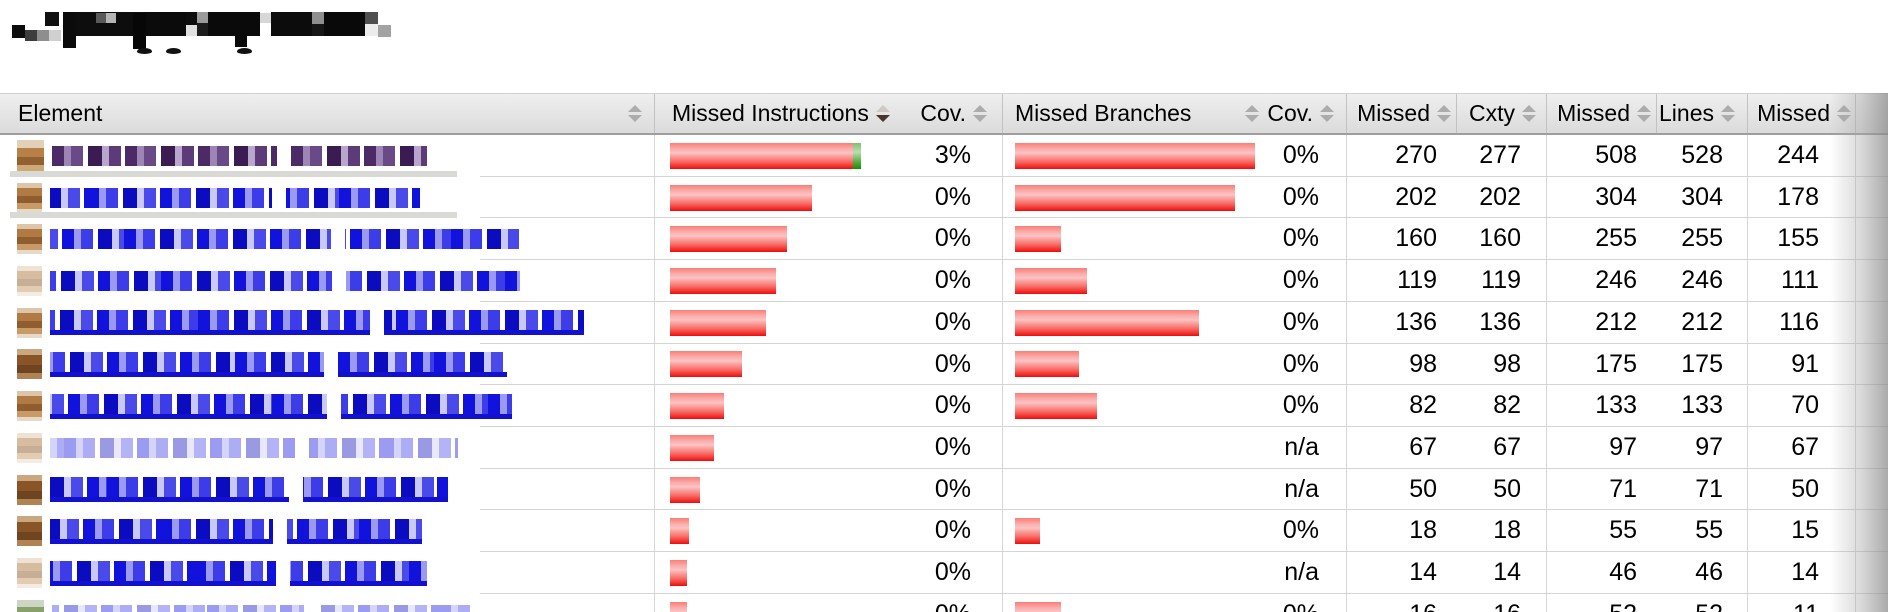 This screenshot has width=1888, height=612. I want to click on column-header-element: Element, so click(327, 113).